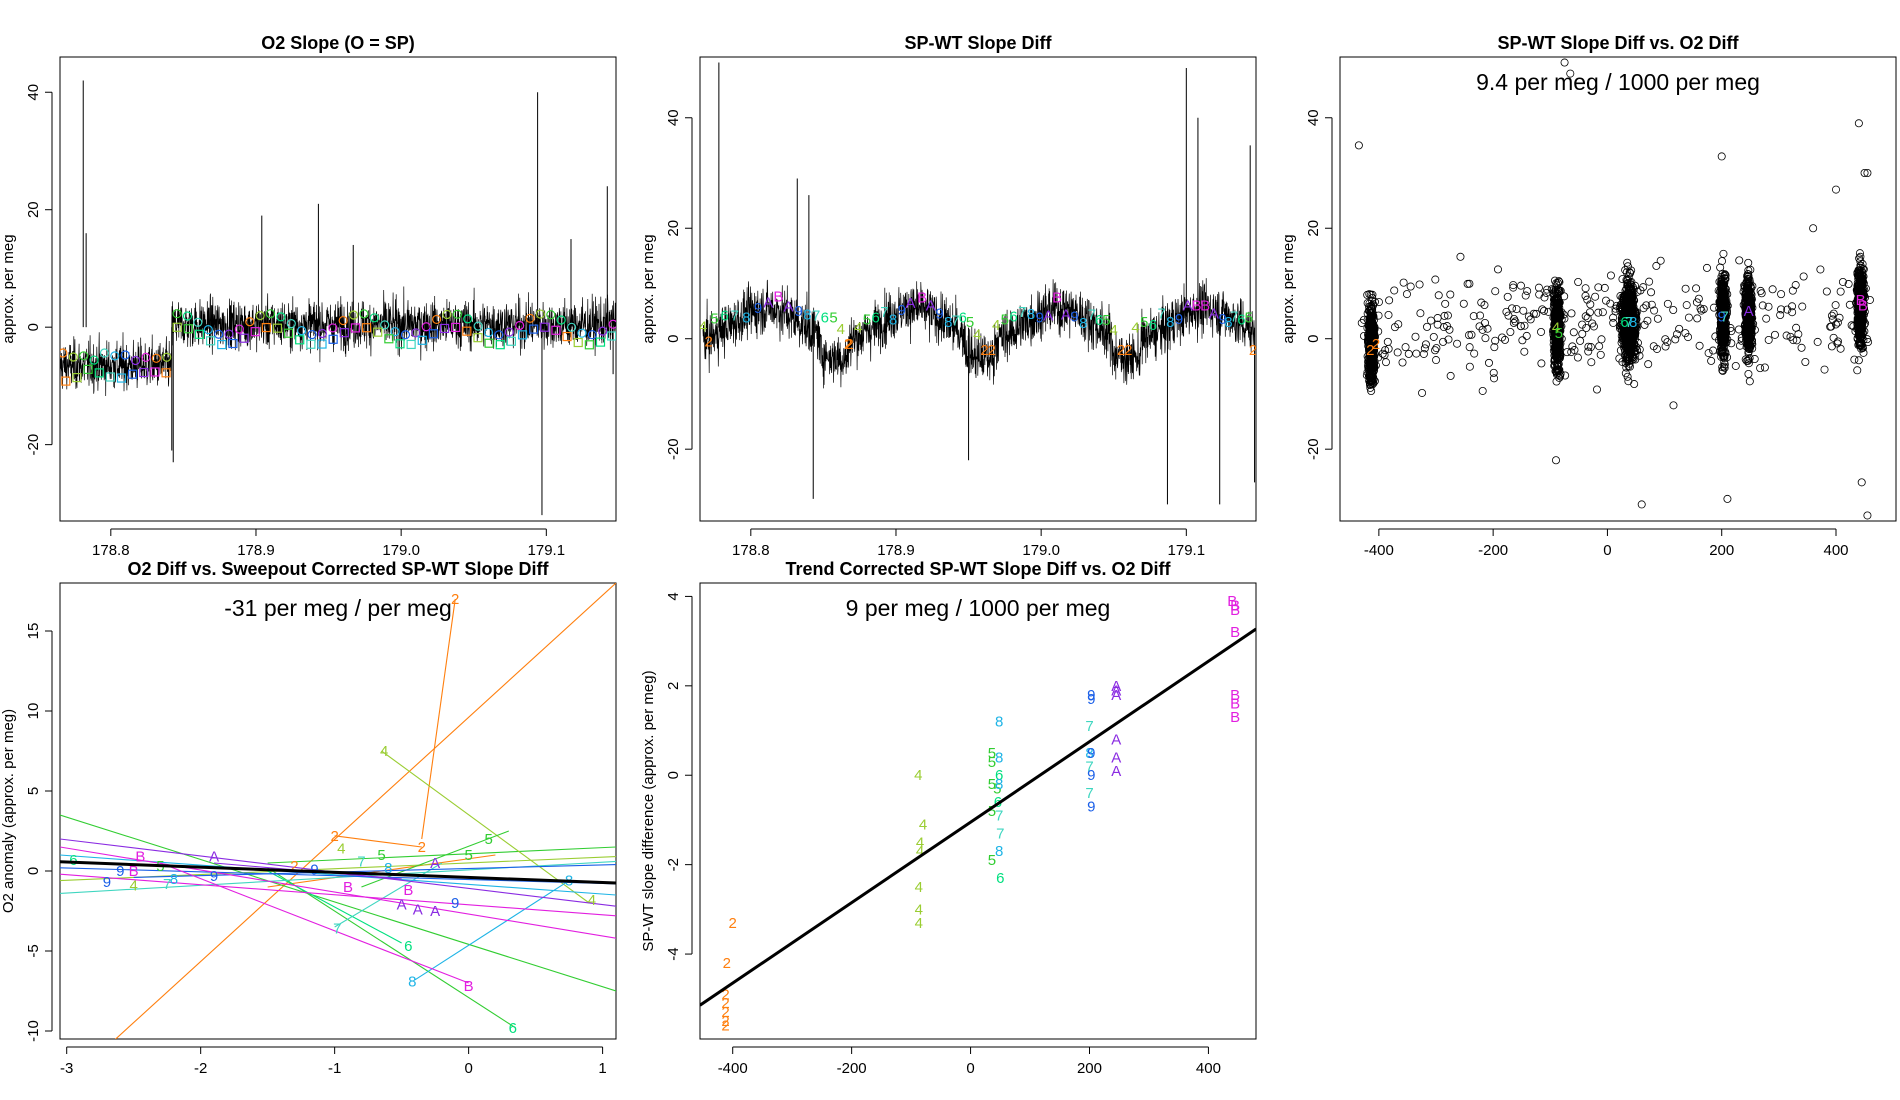  Describe the element at coordinates (435, 863) in the screenshot. I see `point-label: A` at that location.